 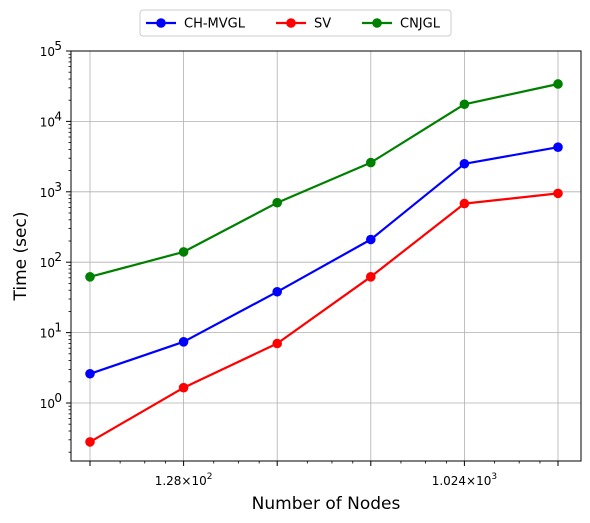 What do you see at coordinates (464, 480) in the screenshot?
I see `x-tick-label: 1.024×10³` at bounding box center [464, 480].